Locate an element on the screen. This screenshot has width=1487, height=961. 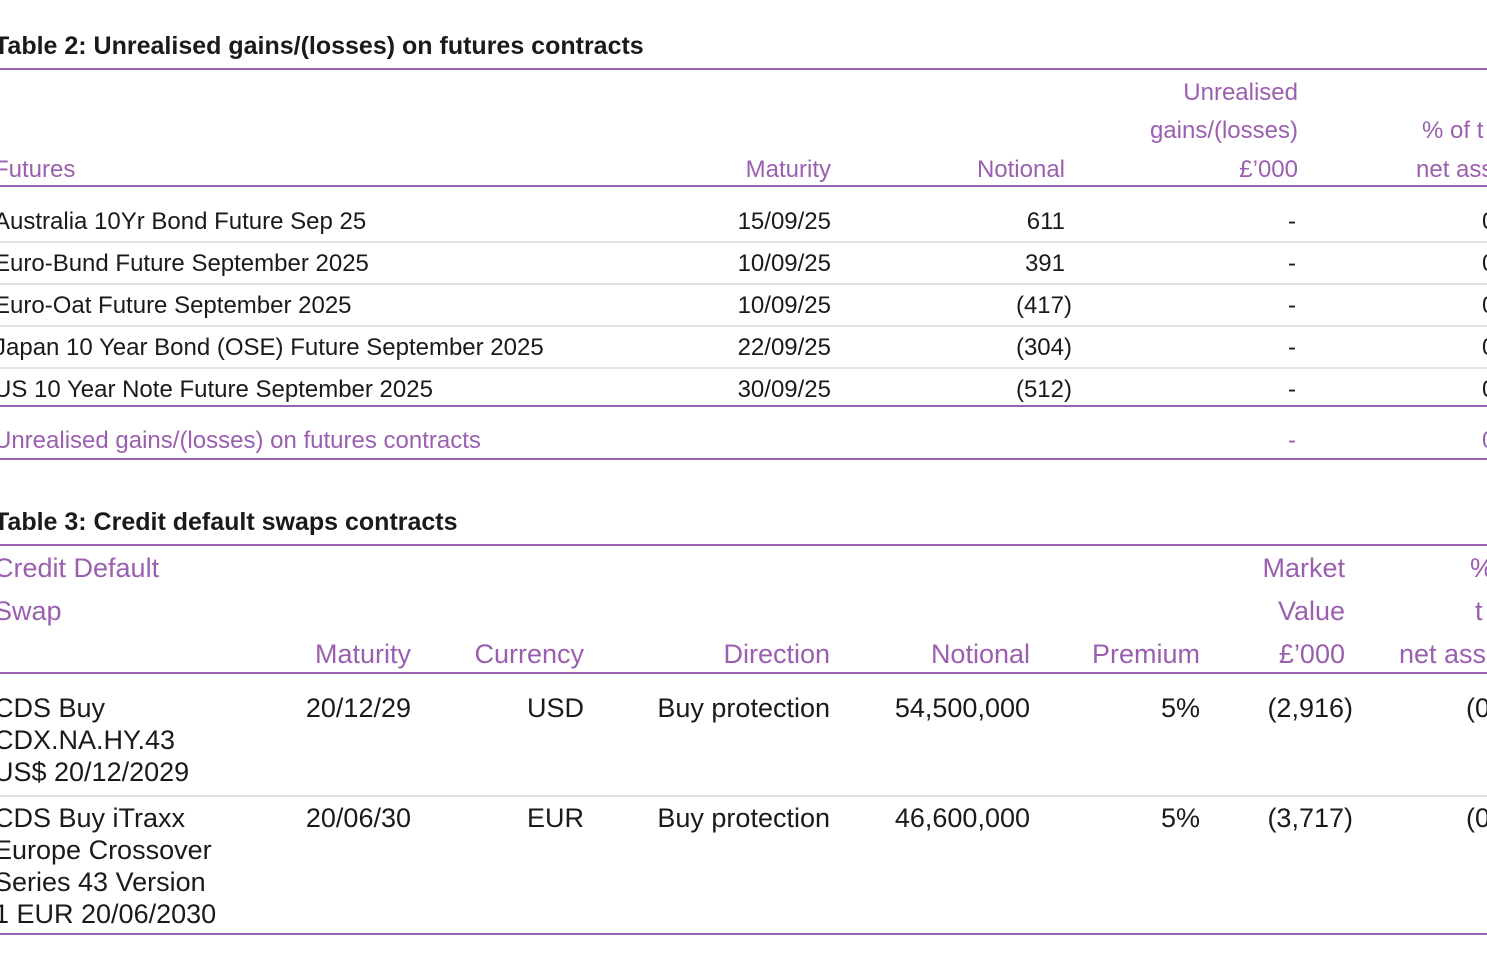
row-maturity: 30/09/25 is located at coordinates (784, 389).